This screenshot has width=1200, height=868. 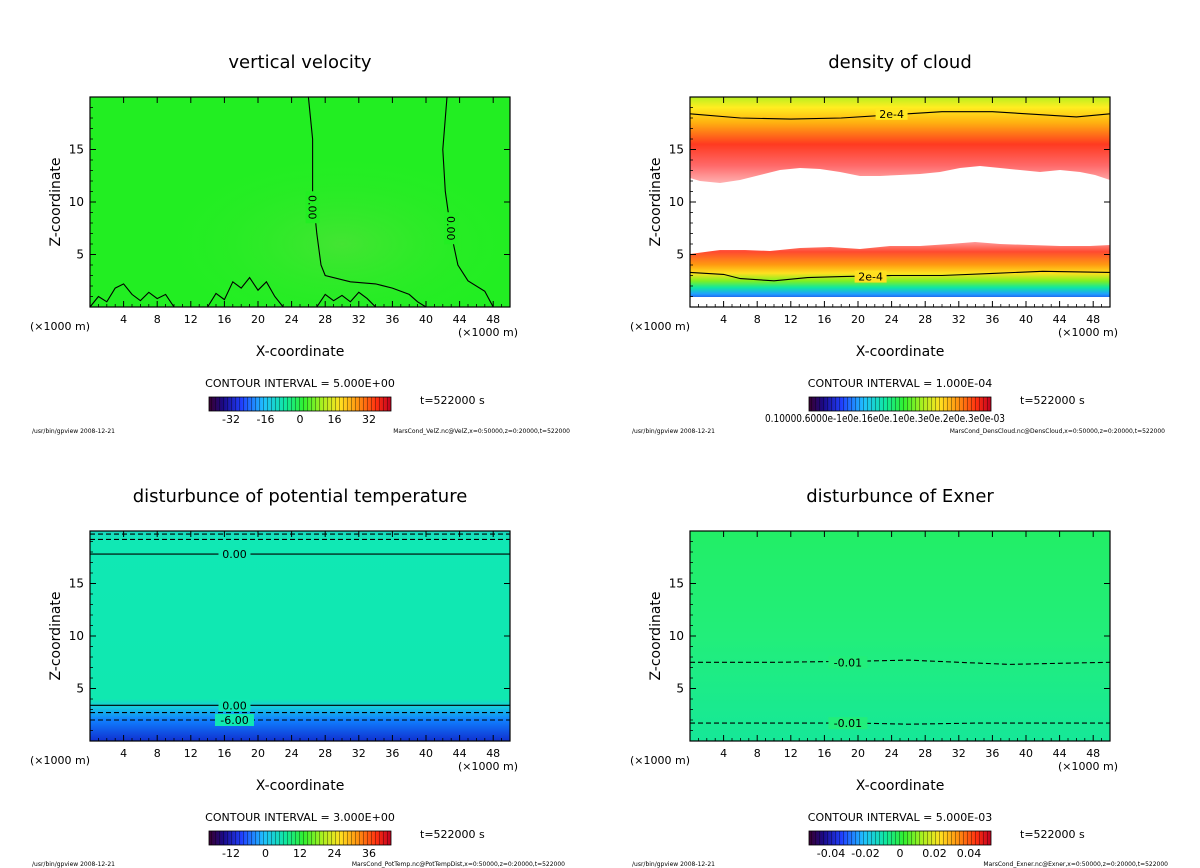 What do you see at coordinates (881, 195) in the screenshot?
I see `contour-labels: 2e-4 2e-4` at bounding box center [881, 195].